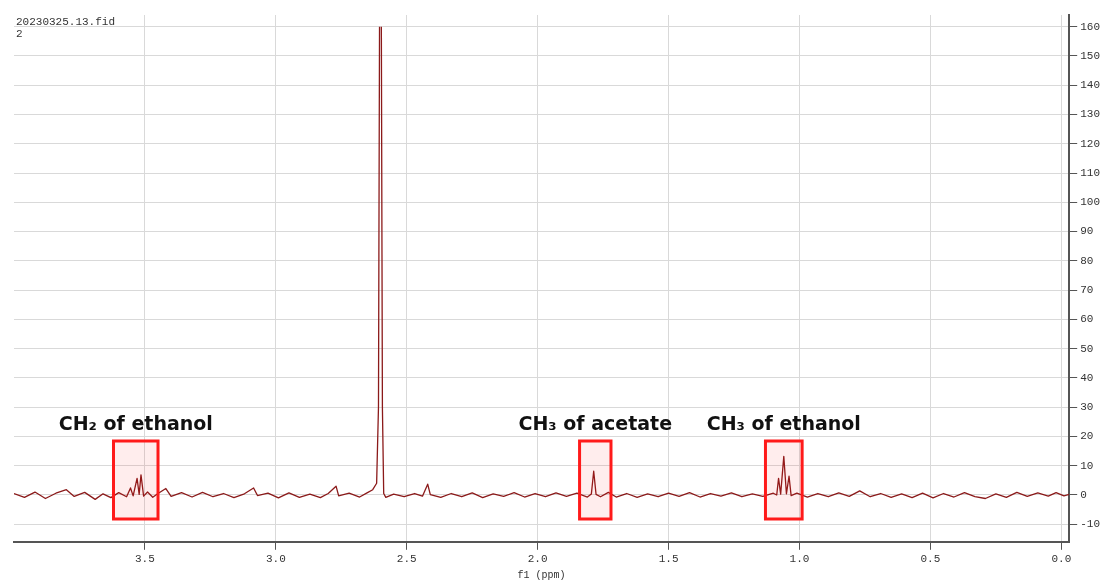  What do you see at coordinates (406, 559) in the screenshot?
I see `x-tick-label: 2.5` at bounding box center [406, 559].